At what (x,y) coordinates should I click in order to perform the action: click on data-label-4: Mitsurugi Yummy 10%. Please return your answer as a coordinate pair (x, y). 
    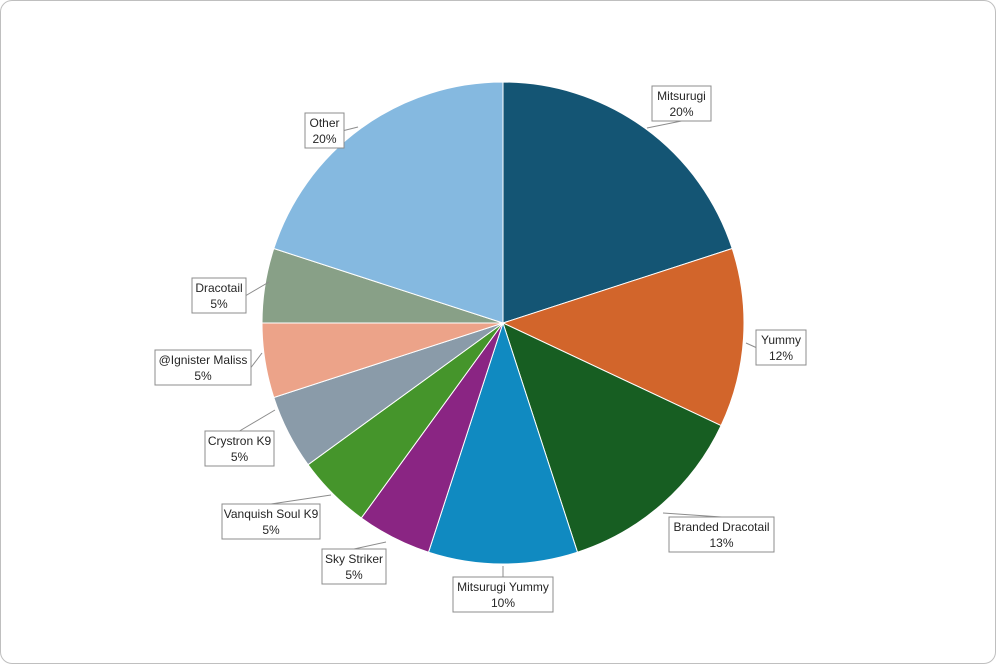
    Looking at the image, I should click on (503, 589).